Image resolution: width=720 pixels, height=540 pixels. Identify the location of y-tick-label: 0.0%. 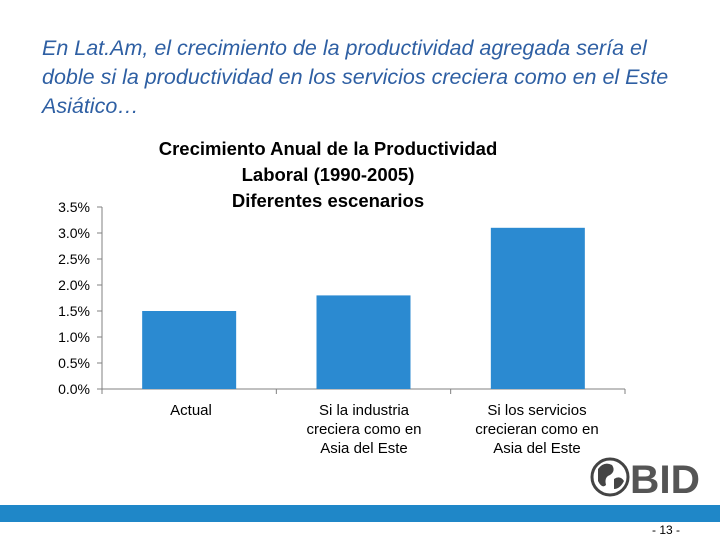
(74, 389).